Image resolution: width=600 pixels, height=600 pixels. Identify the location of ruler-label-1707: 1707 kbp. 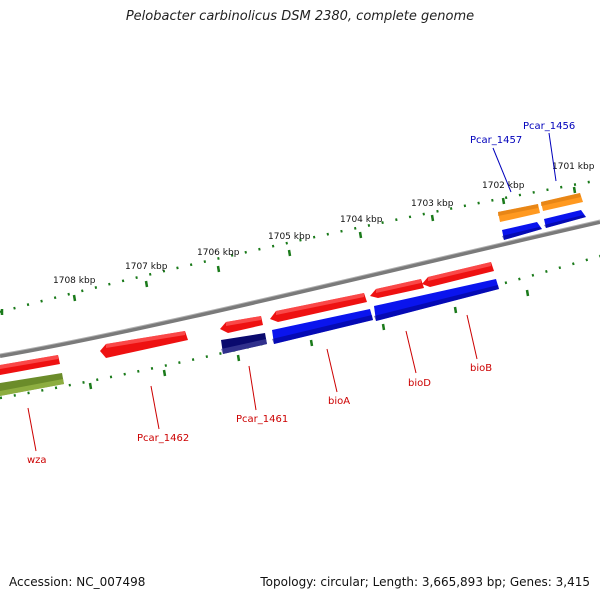
(146, 267).